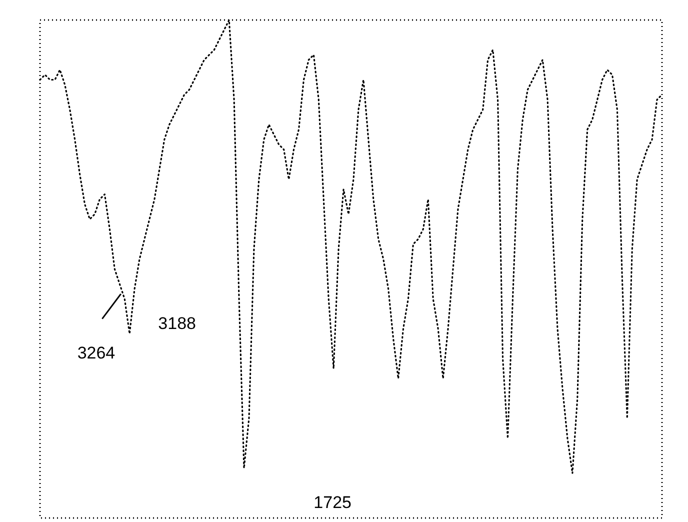 Image resolution: width=688 pixels, height=522 pixels. What do you see at coordinates (177, 323) in the screenshot?
I see `annotation: 3188` at bounding box center [177, 323].